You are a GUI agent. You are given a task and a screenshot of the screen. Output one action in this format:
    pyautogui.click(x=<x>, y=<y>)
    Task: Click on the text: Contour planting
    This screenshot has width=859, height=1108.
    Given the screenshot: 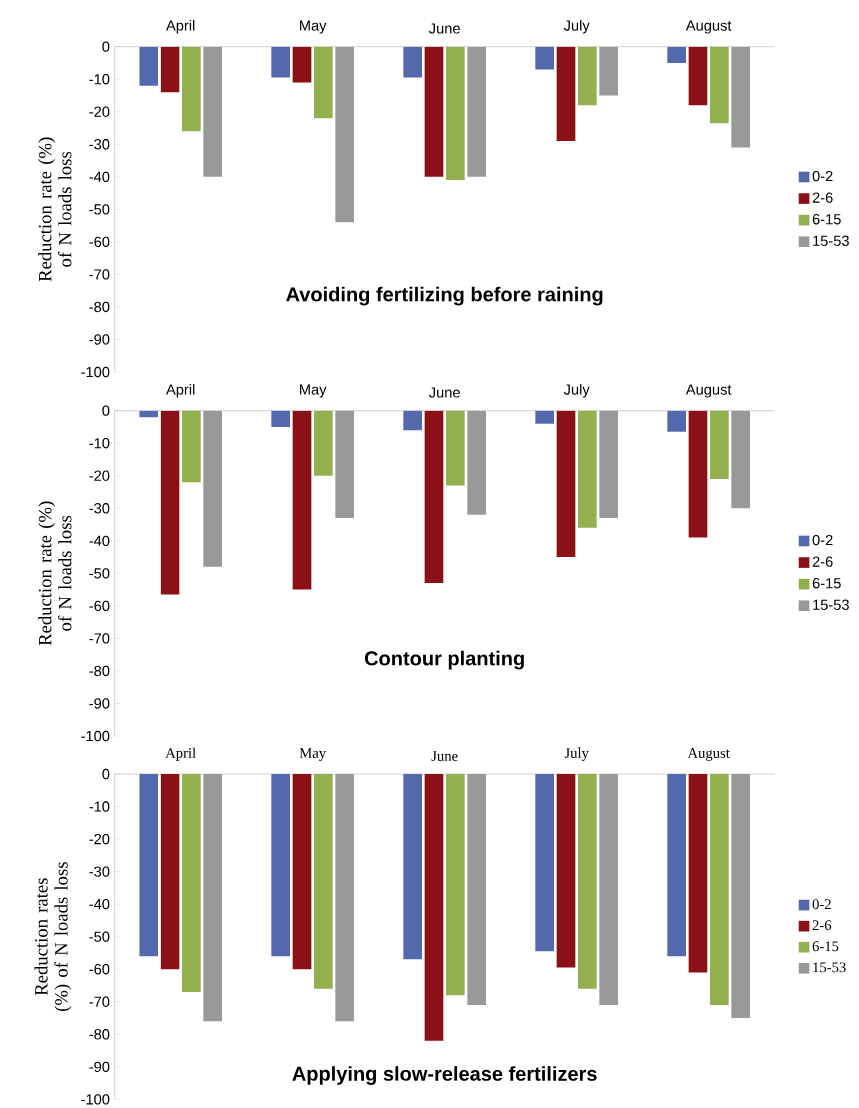 What is the action you would take?
    pyautogui.click(x=444, y=660)
    